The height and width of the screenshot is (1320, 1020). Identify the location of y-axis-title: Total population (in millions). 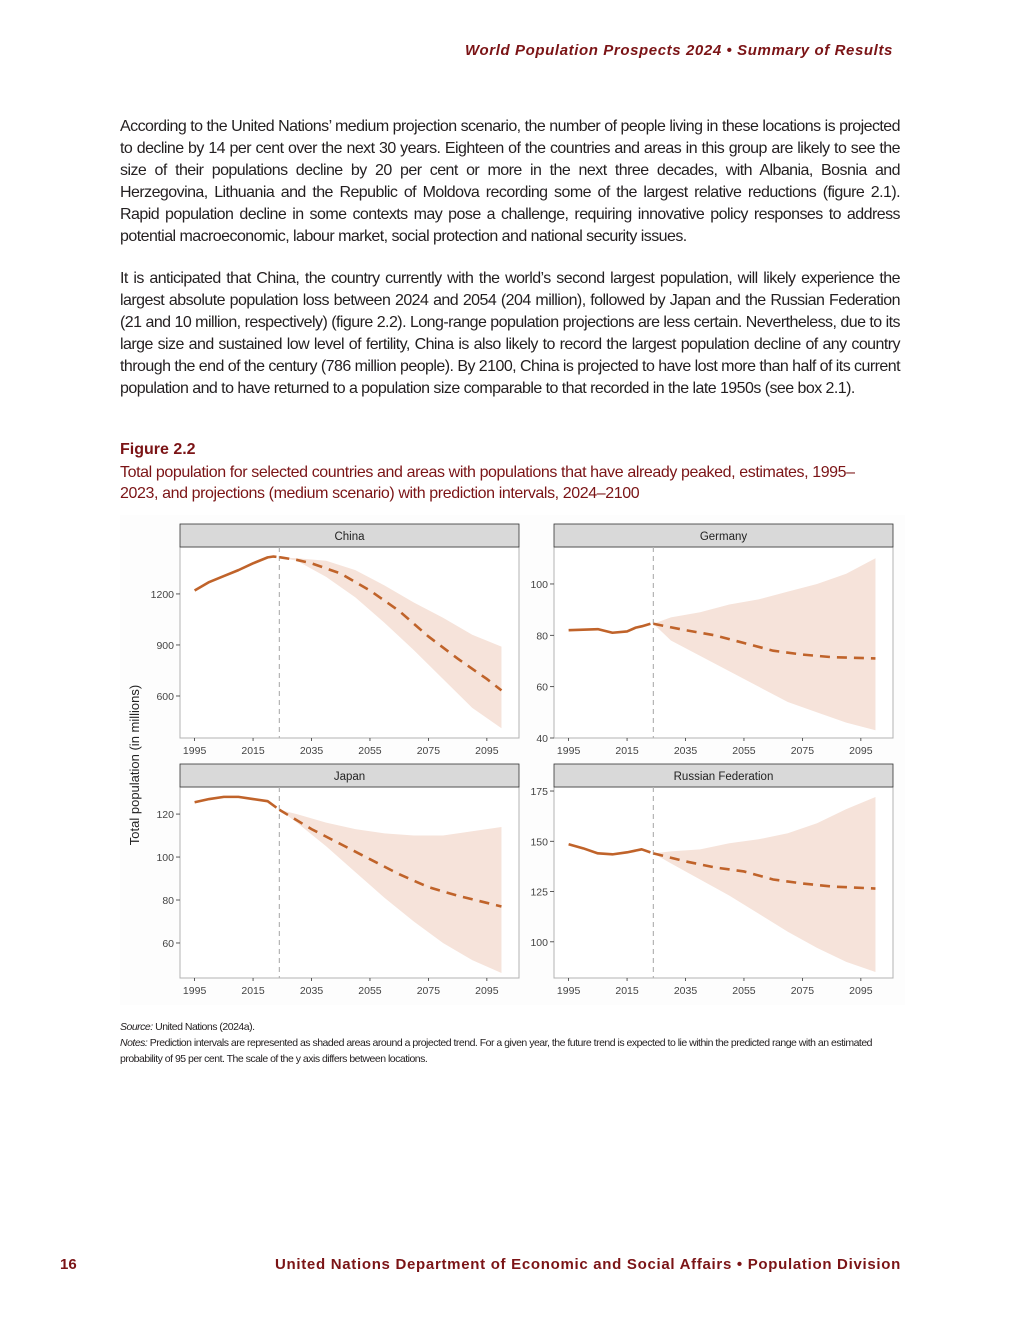
(134, 765).